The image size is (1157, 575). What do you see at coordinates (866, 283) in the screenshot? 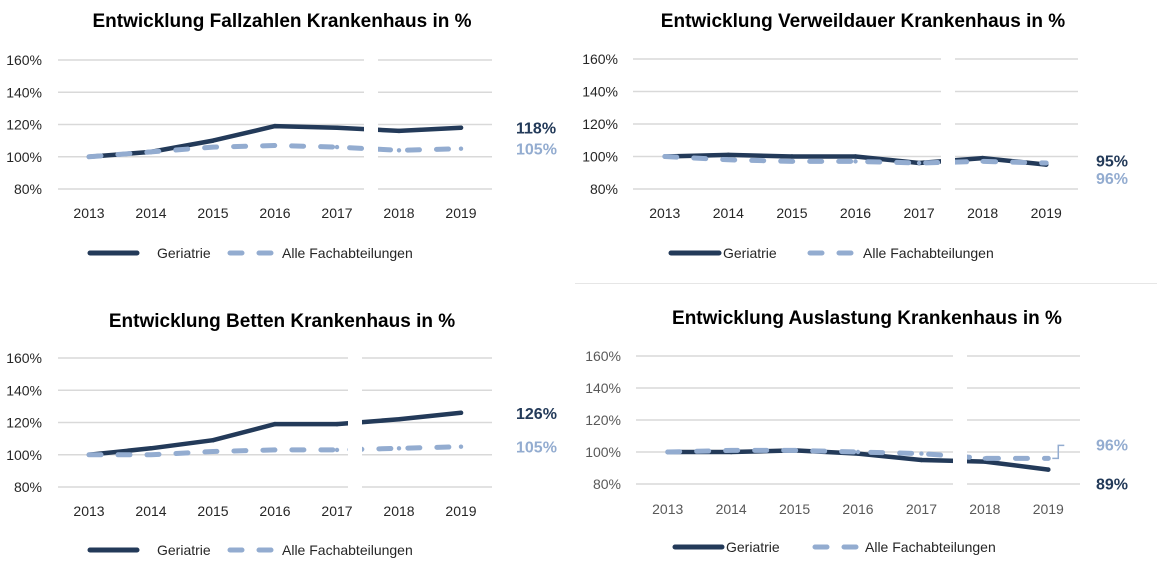
I see `panel-divider-horizontal` at bounding box center [866, 283].